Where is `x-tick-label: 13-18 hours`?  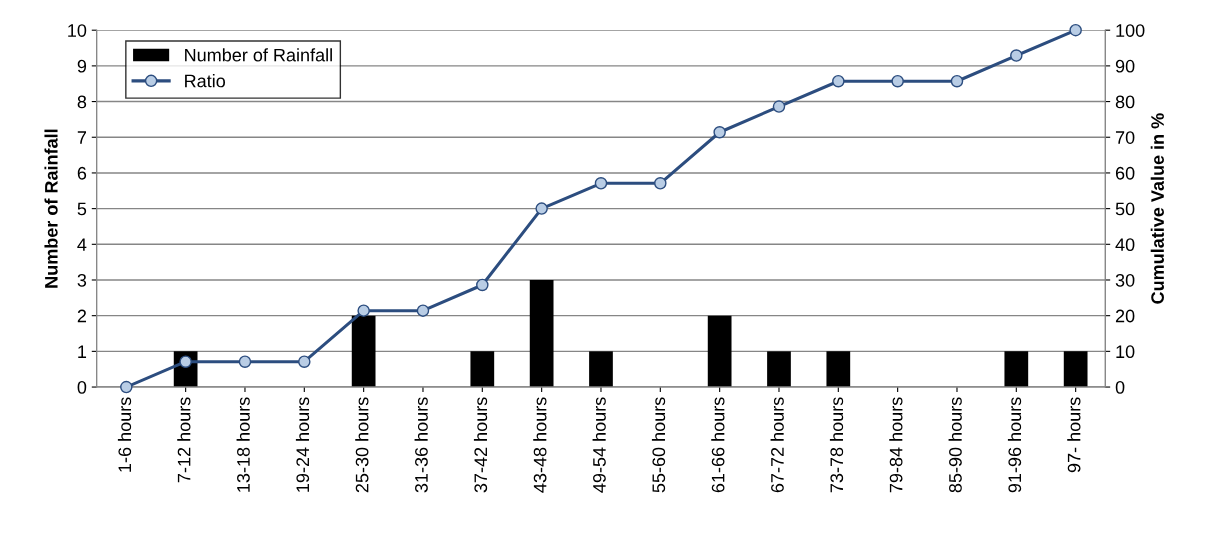 x-tick-label: 13-18 hours is located at coordinates (243, 444).